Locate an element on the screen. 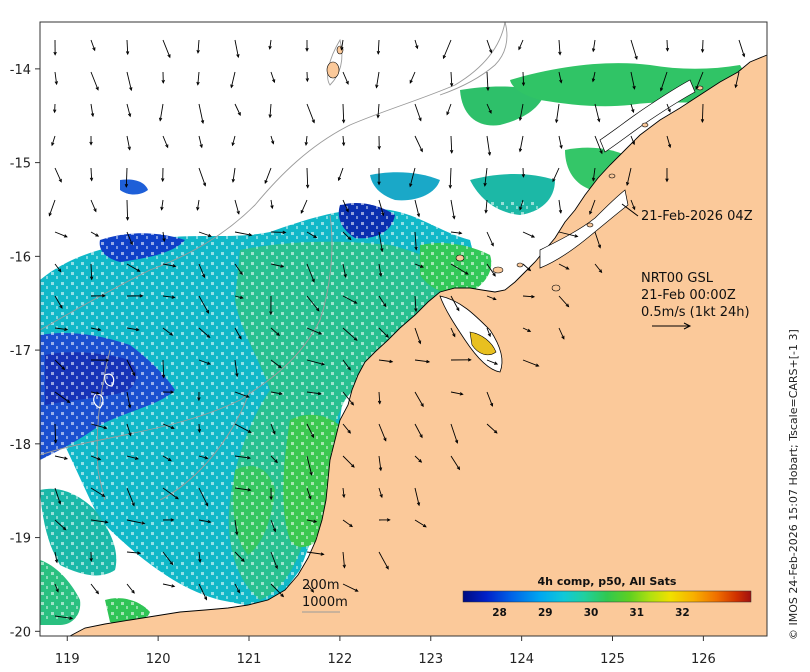 This screenshot has width=810, height=672. colorbar-tick-label: 30 is located at coordinates (591, 613).